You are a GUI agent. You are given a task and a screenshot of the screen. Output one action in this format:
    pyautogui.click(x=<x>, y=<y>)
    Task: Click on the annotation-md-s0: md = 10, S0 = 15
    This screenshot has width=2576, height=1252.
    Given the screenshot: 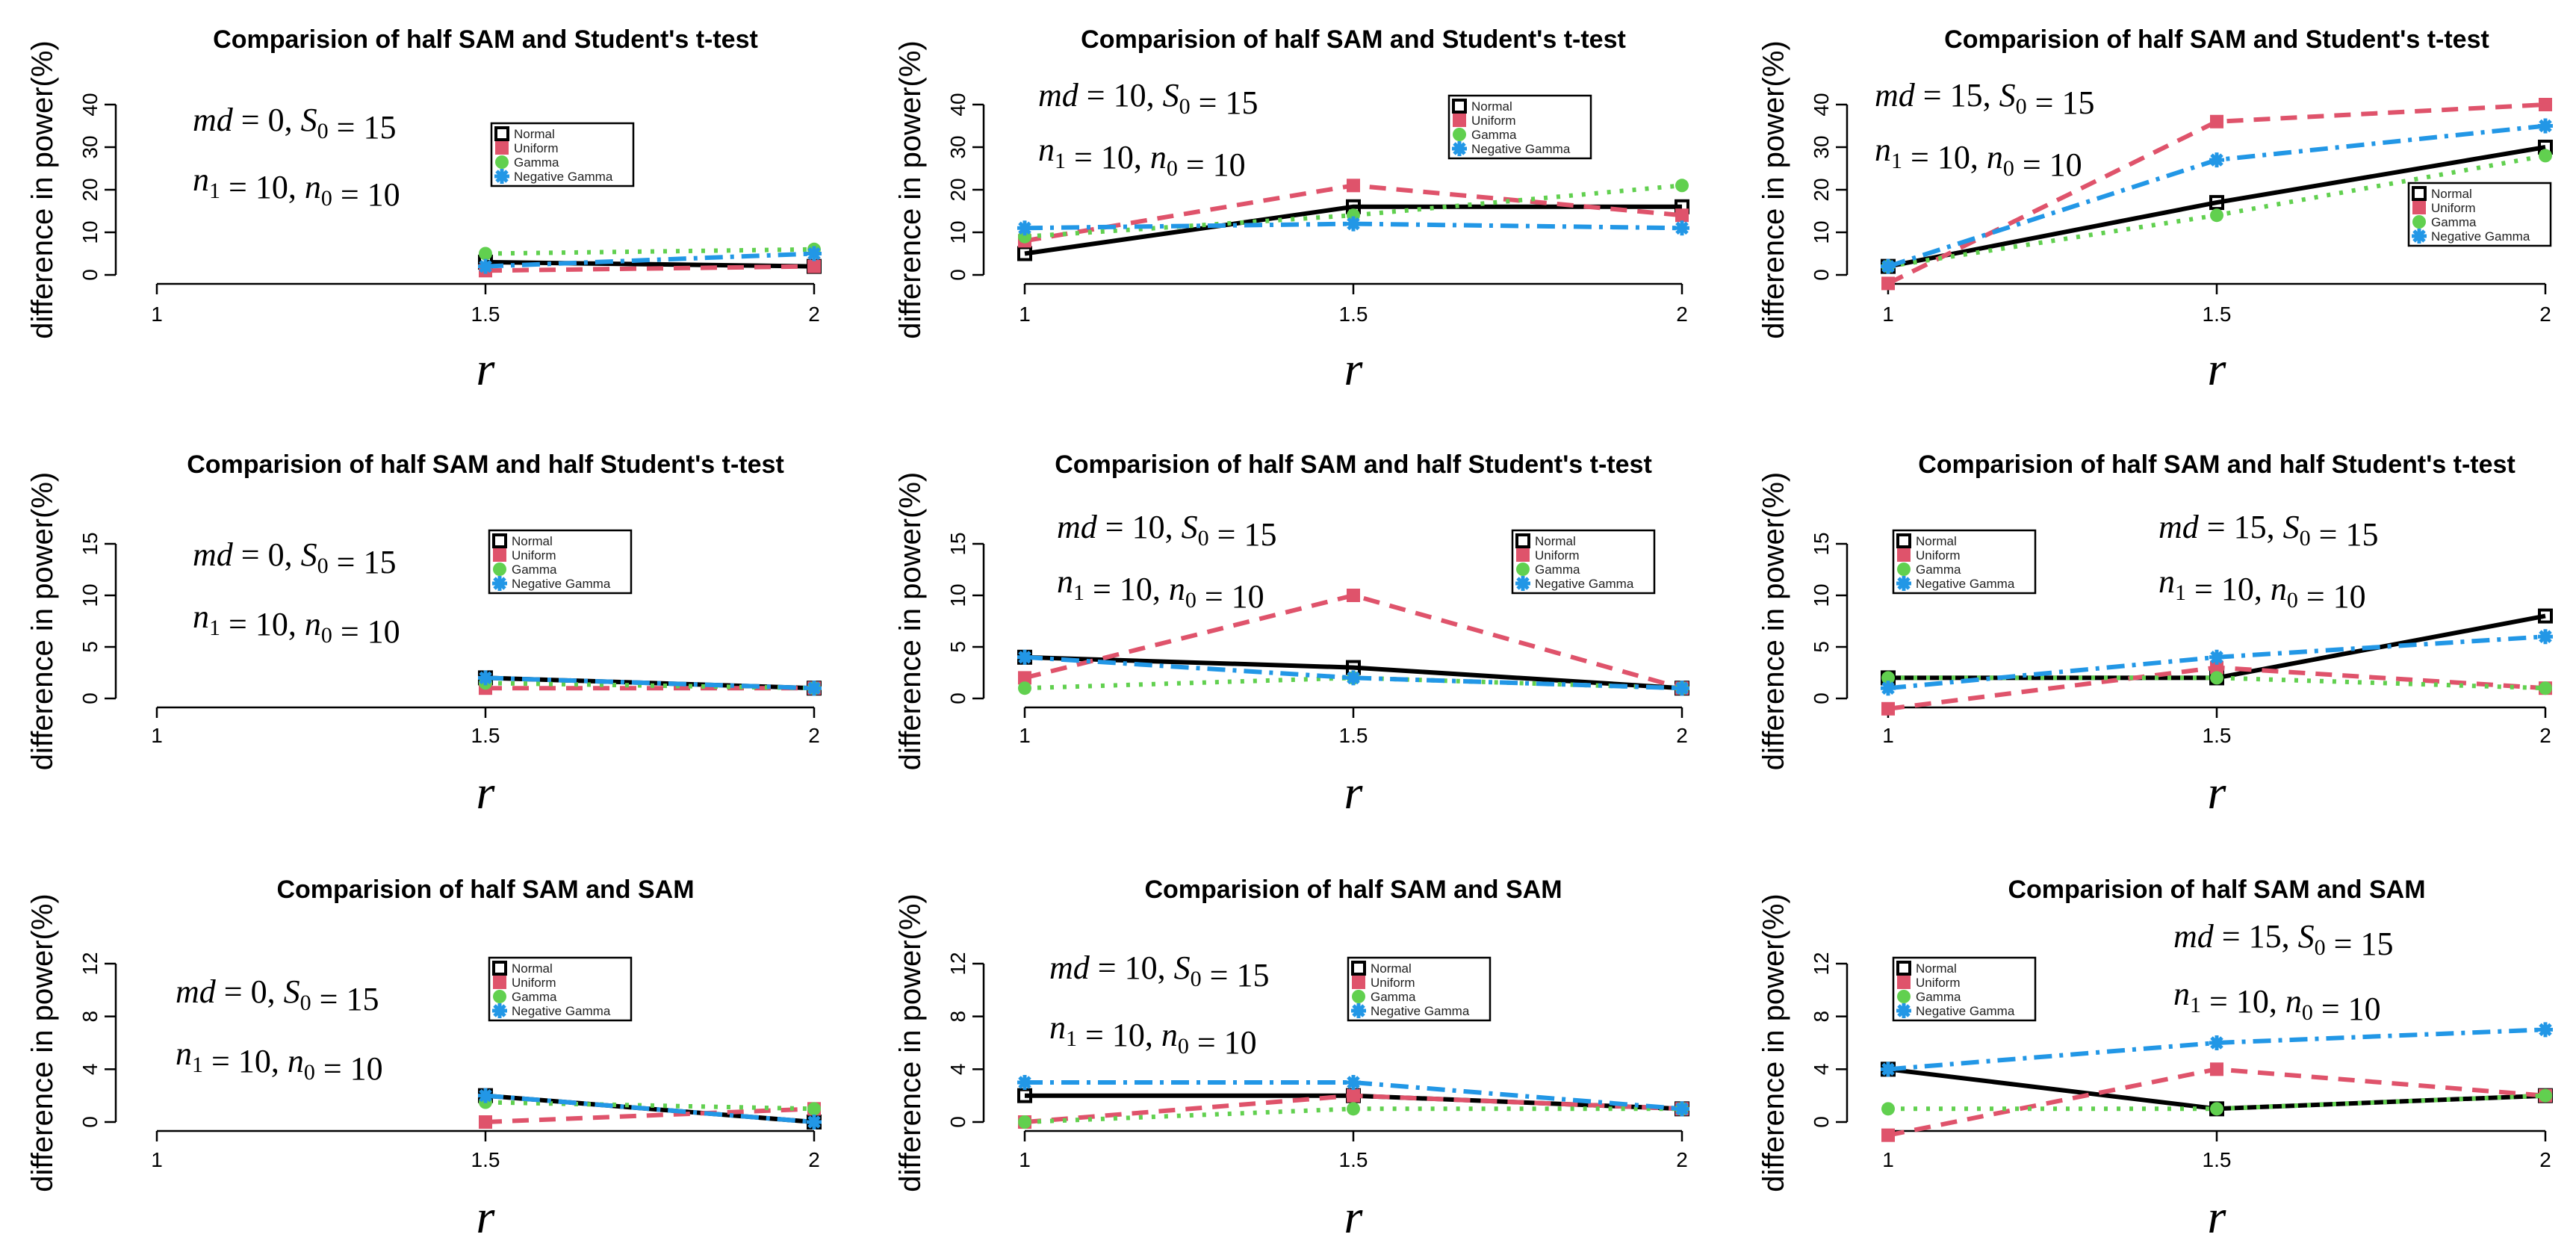 What is the action you would take?
    pyautogui.click(x=1159, y=971)
    